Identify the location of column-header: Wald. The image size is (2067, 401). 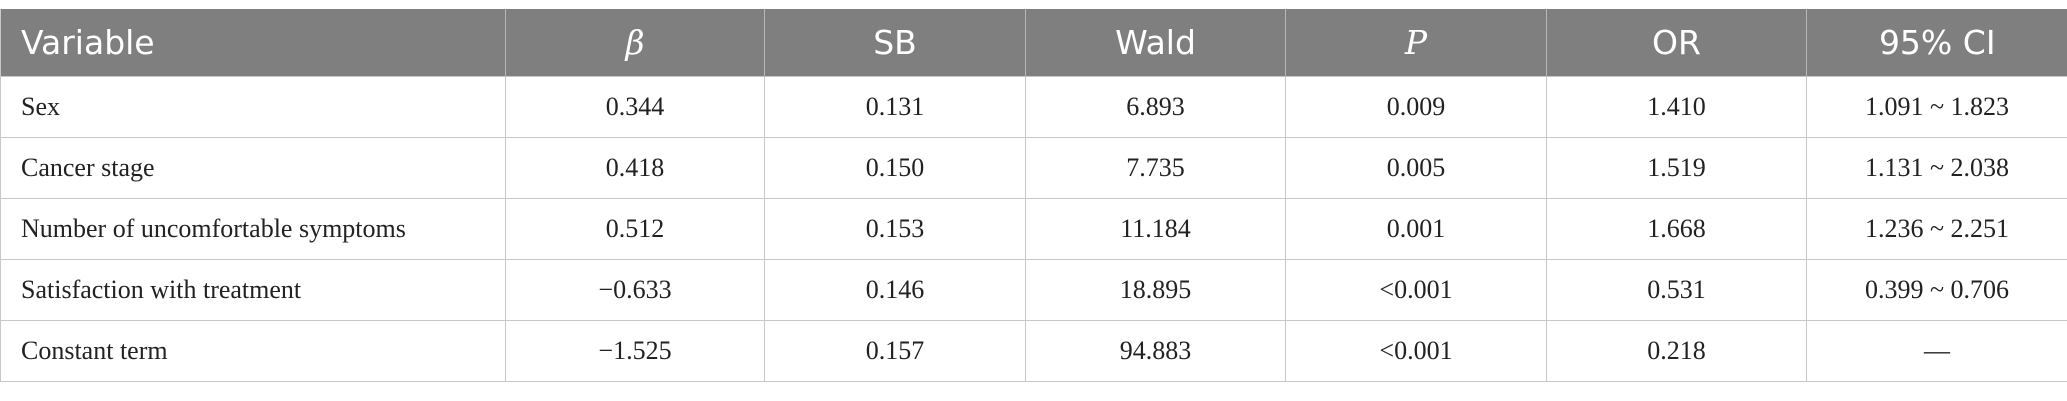
(1155, 43).